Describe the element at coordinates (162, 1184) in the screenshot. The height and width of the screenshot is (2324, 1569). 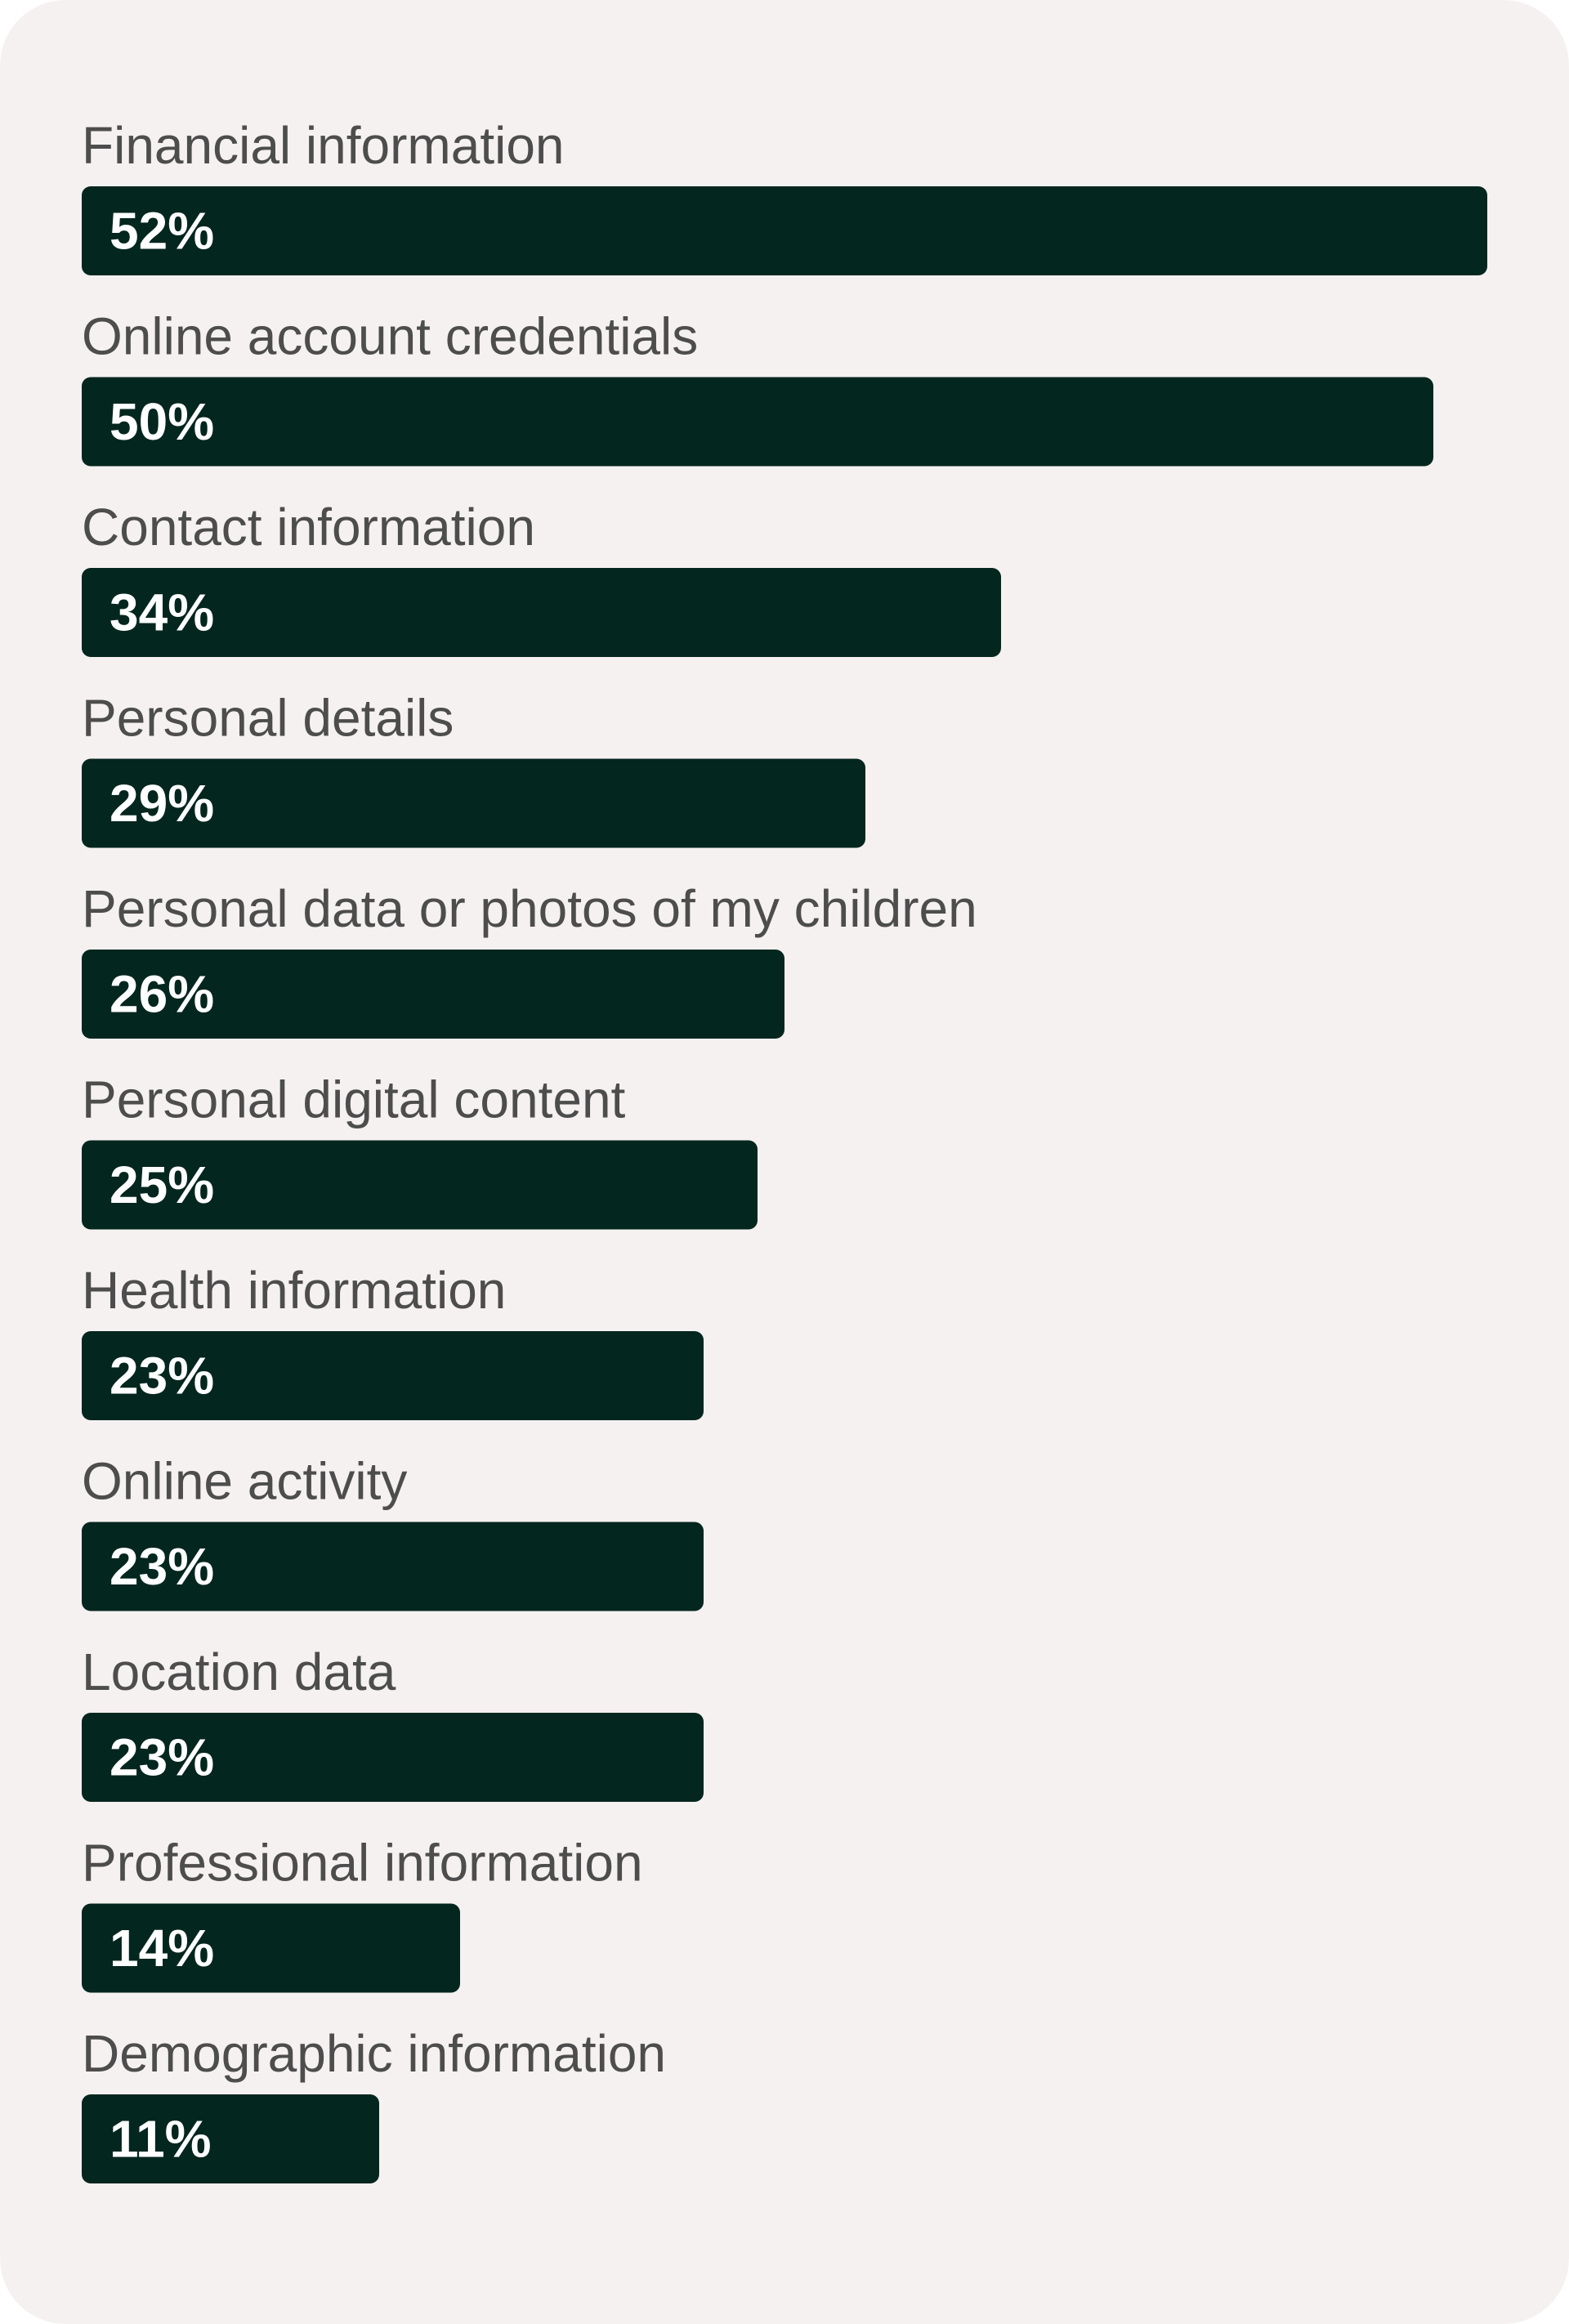
I see `value-label-personal-digital-content: 25%` at that location.